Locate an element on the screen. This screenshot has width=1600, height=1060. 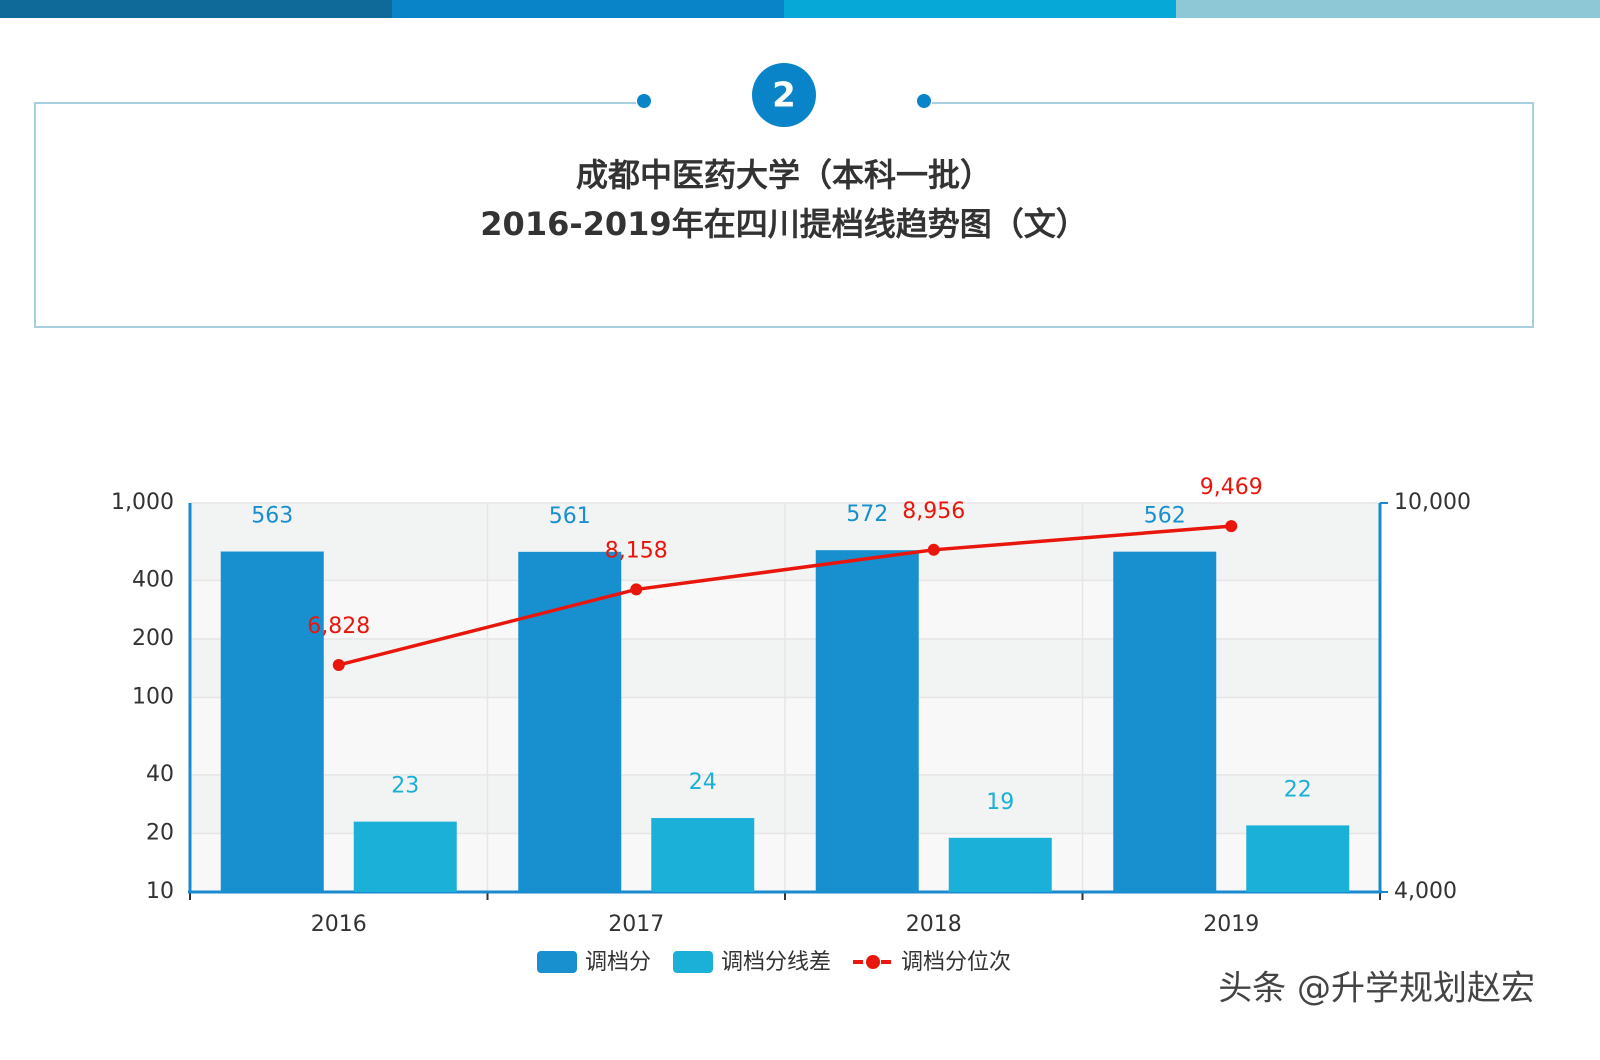
value-label: 563 is located at coordinates (272, 516).